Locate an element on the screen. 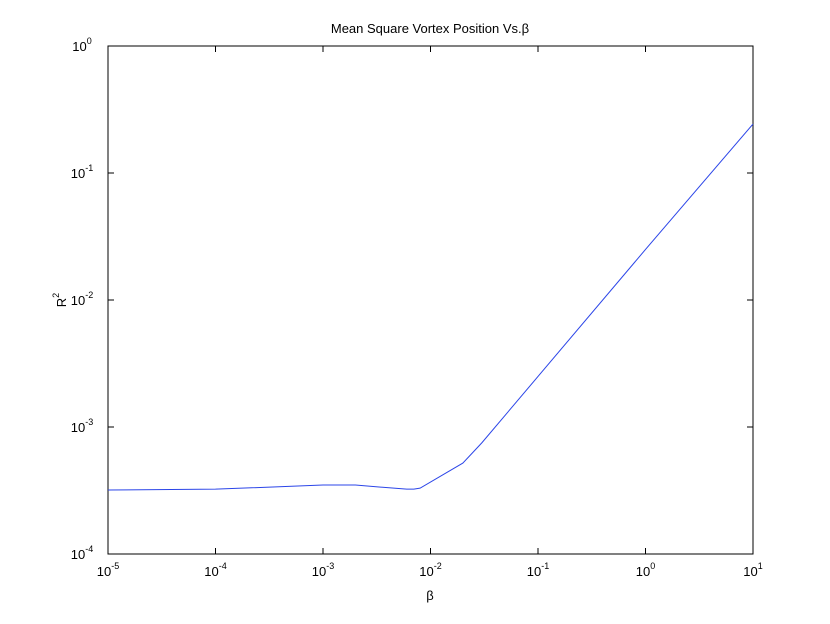 This screenshot has width=830, height=624. y-axis-label: R2 is located at coordinates (60, 300).